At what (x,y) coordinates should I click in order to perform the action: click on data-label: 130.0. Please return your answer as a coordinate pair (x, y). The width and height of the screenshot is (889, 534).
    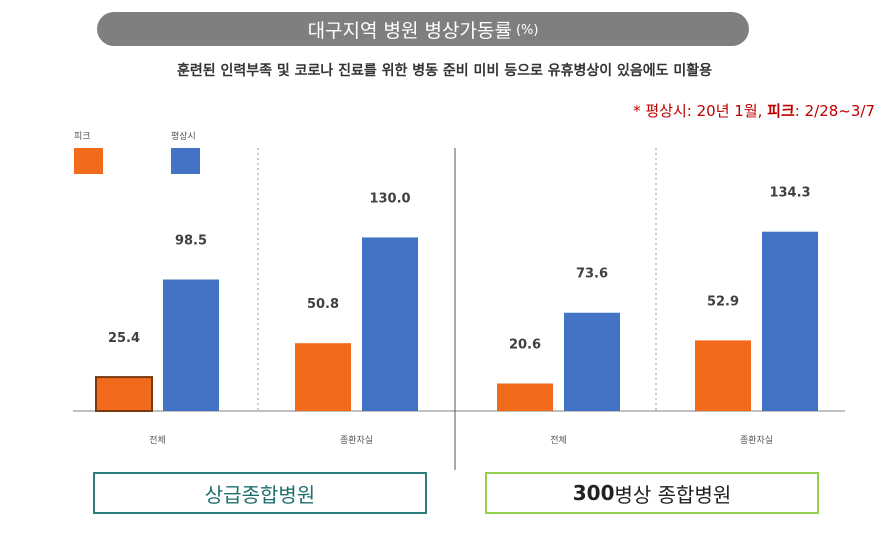
    Looking at the image, I should click on (389, 198).